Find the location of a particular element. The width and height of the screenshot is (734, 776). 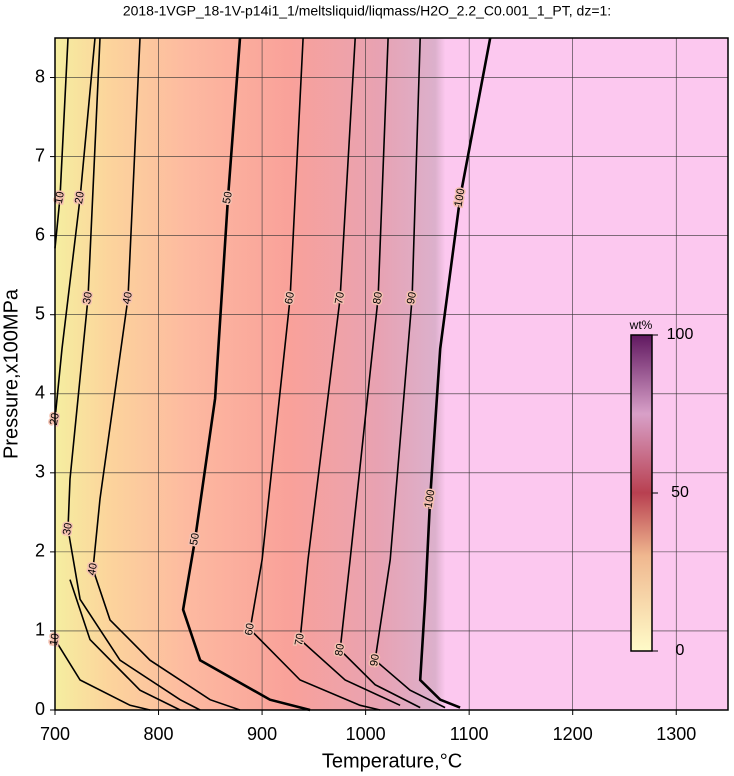

colorbar is located at coordinates (641, 493).